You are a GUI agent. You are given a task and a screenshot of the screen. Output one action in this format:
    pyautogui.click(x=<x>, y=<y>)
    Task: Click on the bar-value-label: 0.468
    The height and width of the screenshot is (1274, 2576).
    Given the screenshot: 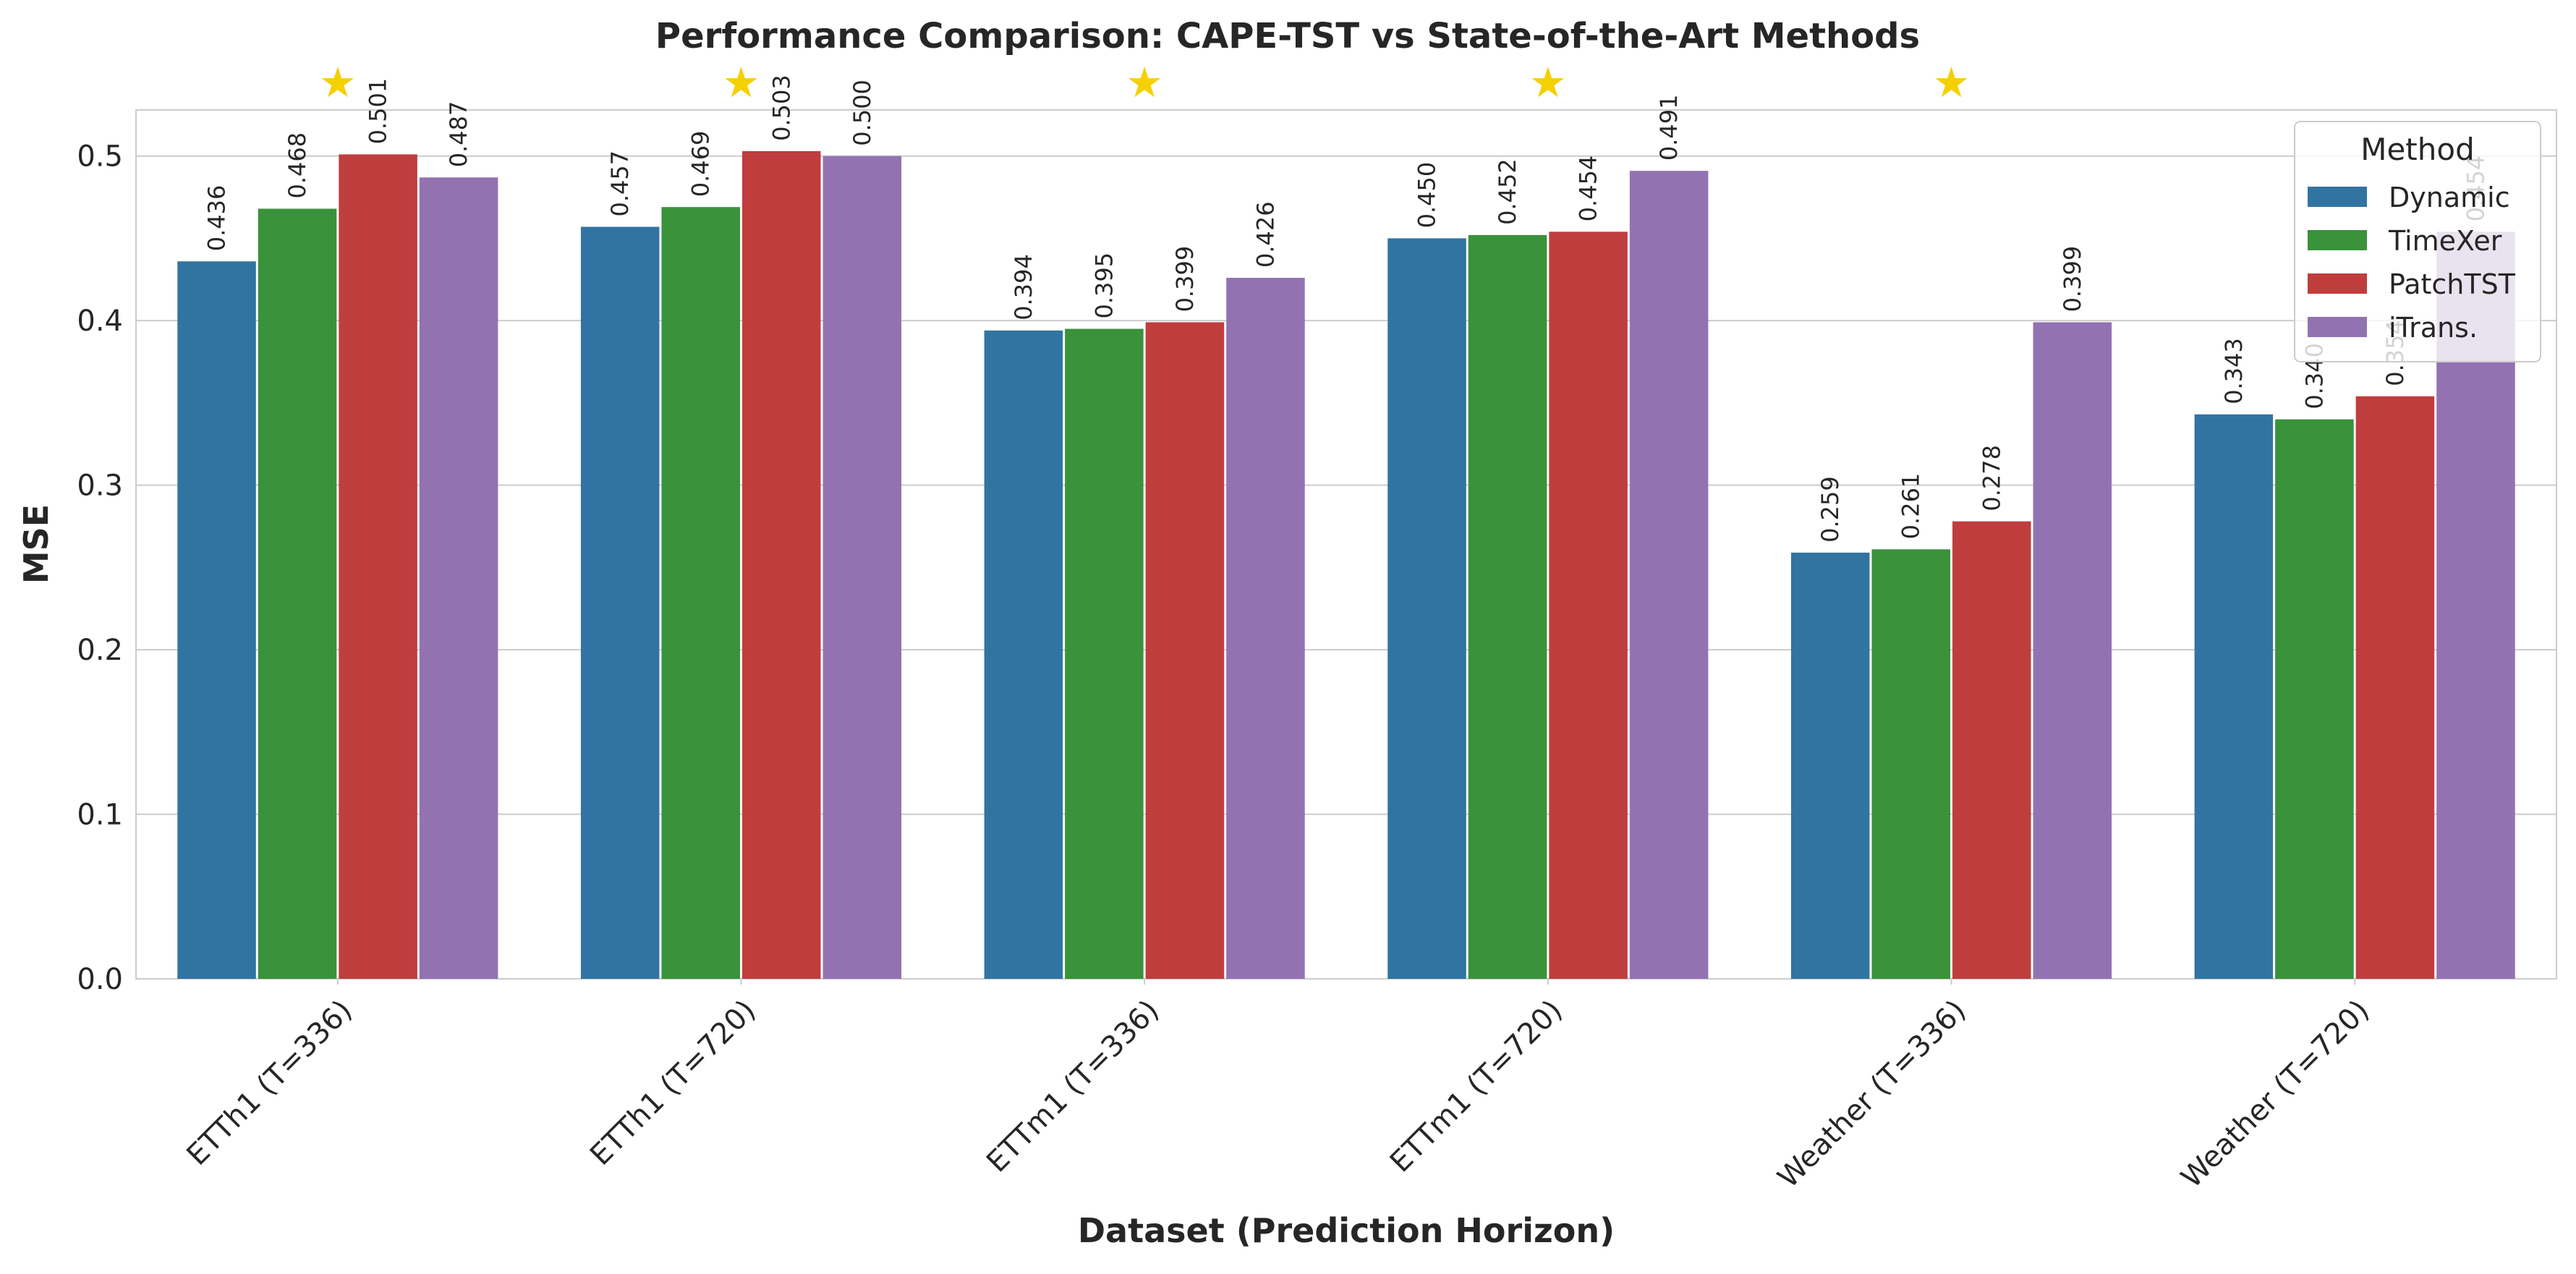 What is the action you would take?
    pyautogui.click(x=297, y=165)
    